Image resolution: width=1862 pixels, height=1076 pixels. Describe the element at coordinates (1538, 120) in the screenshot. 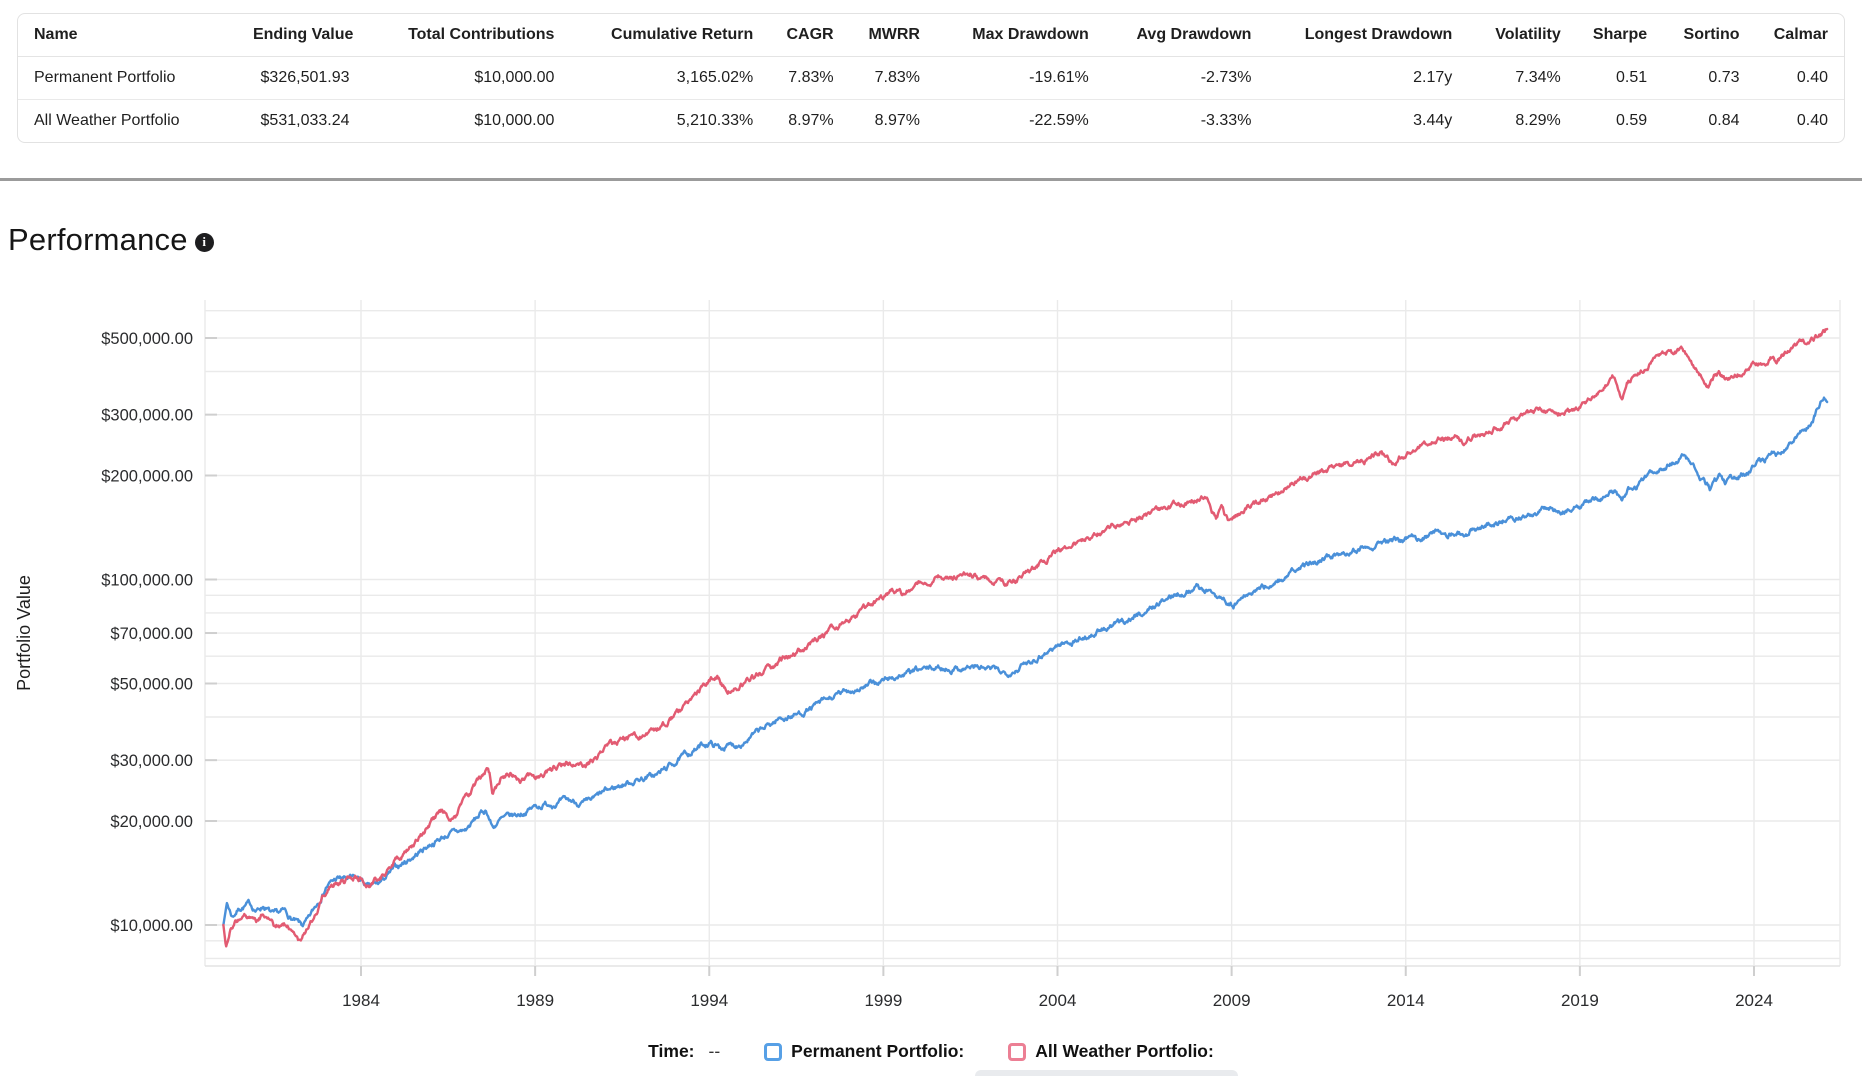

I see `stat-cell: 8.29%` at that location.